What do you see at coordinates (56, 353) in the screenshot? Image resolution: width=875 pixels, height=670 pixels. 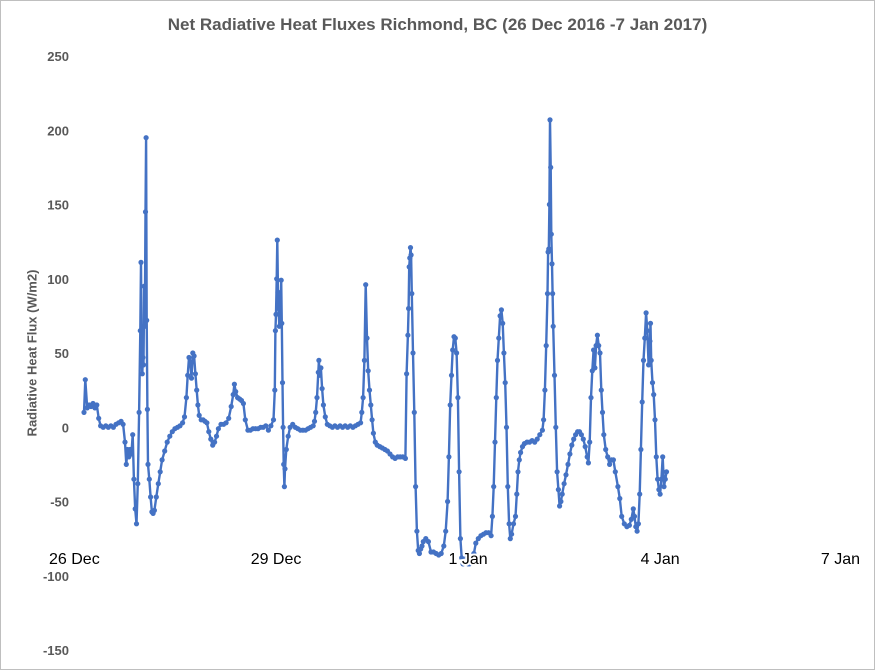 I see `y-tick-labels: 250 200 150 100 50 0 -50 -100 -150` at bounding box center [56, 353].